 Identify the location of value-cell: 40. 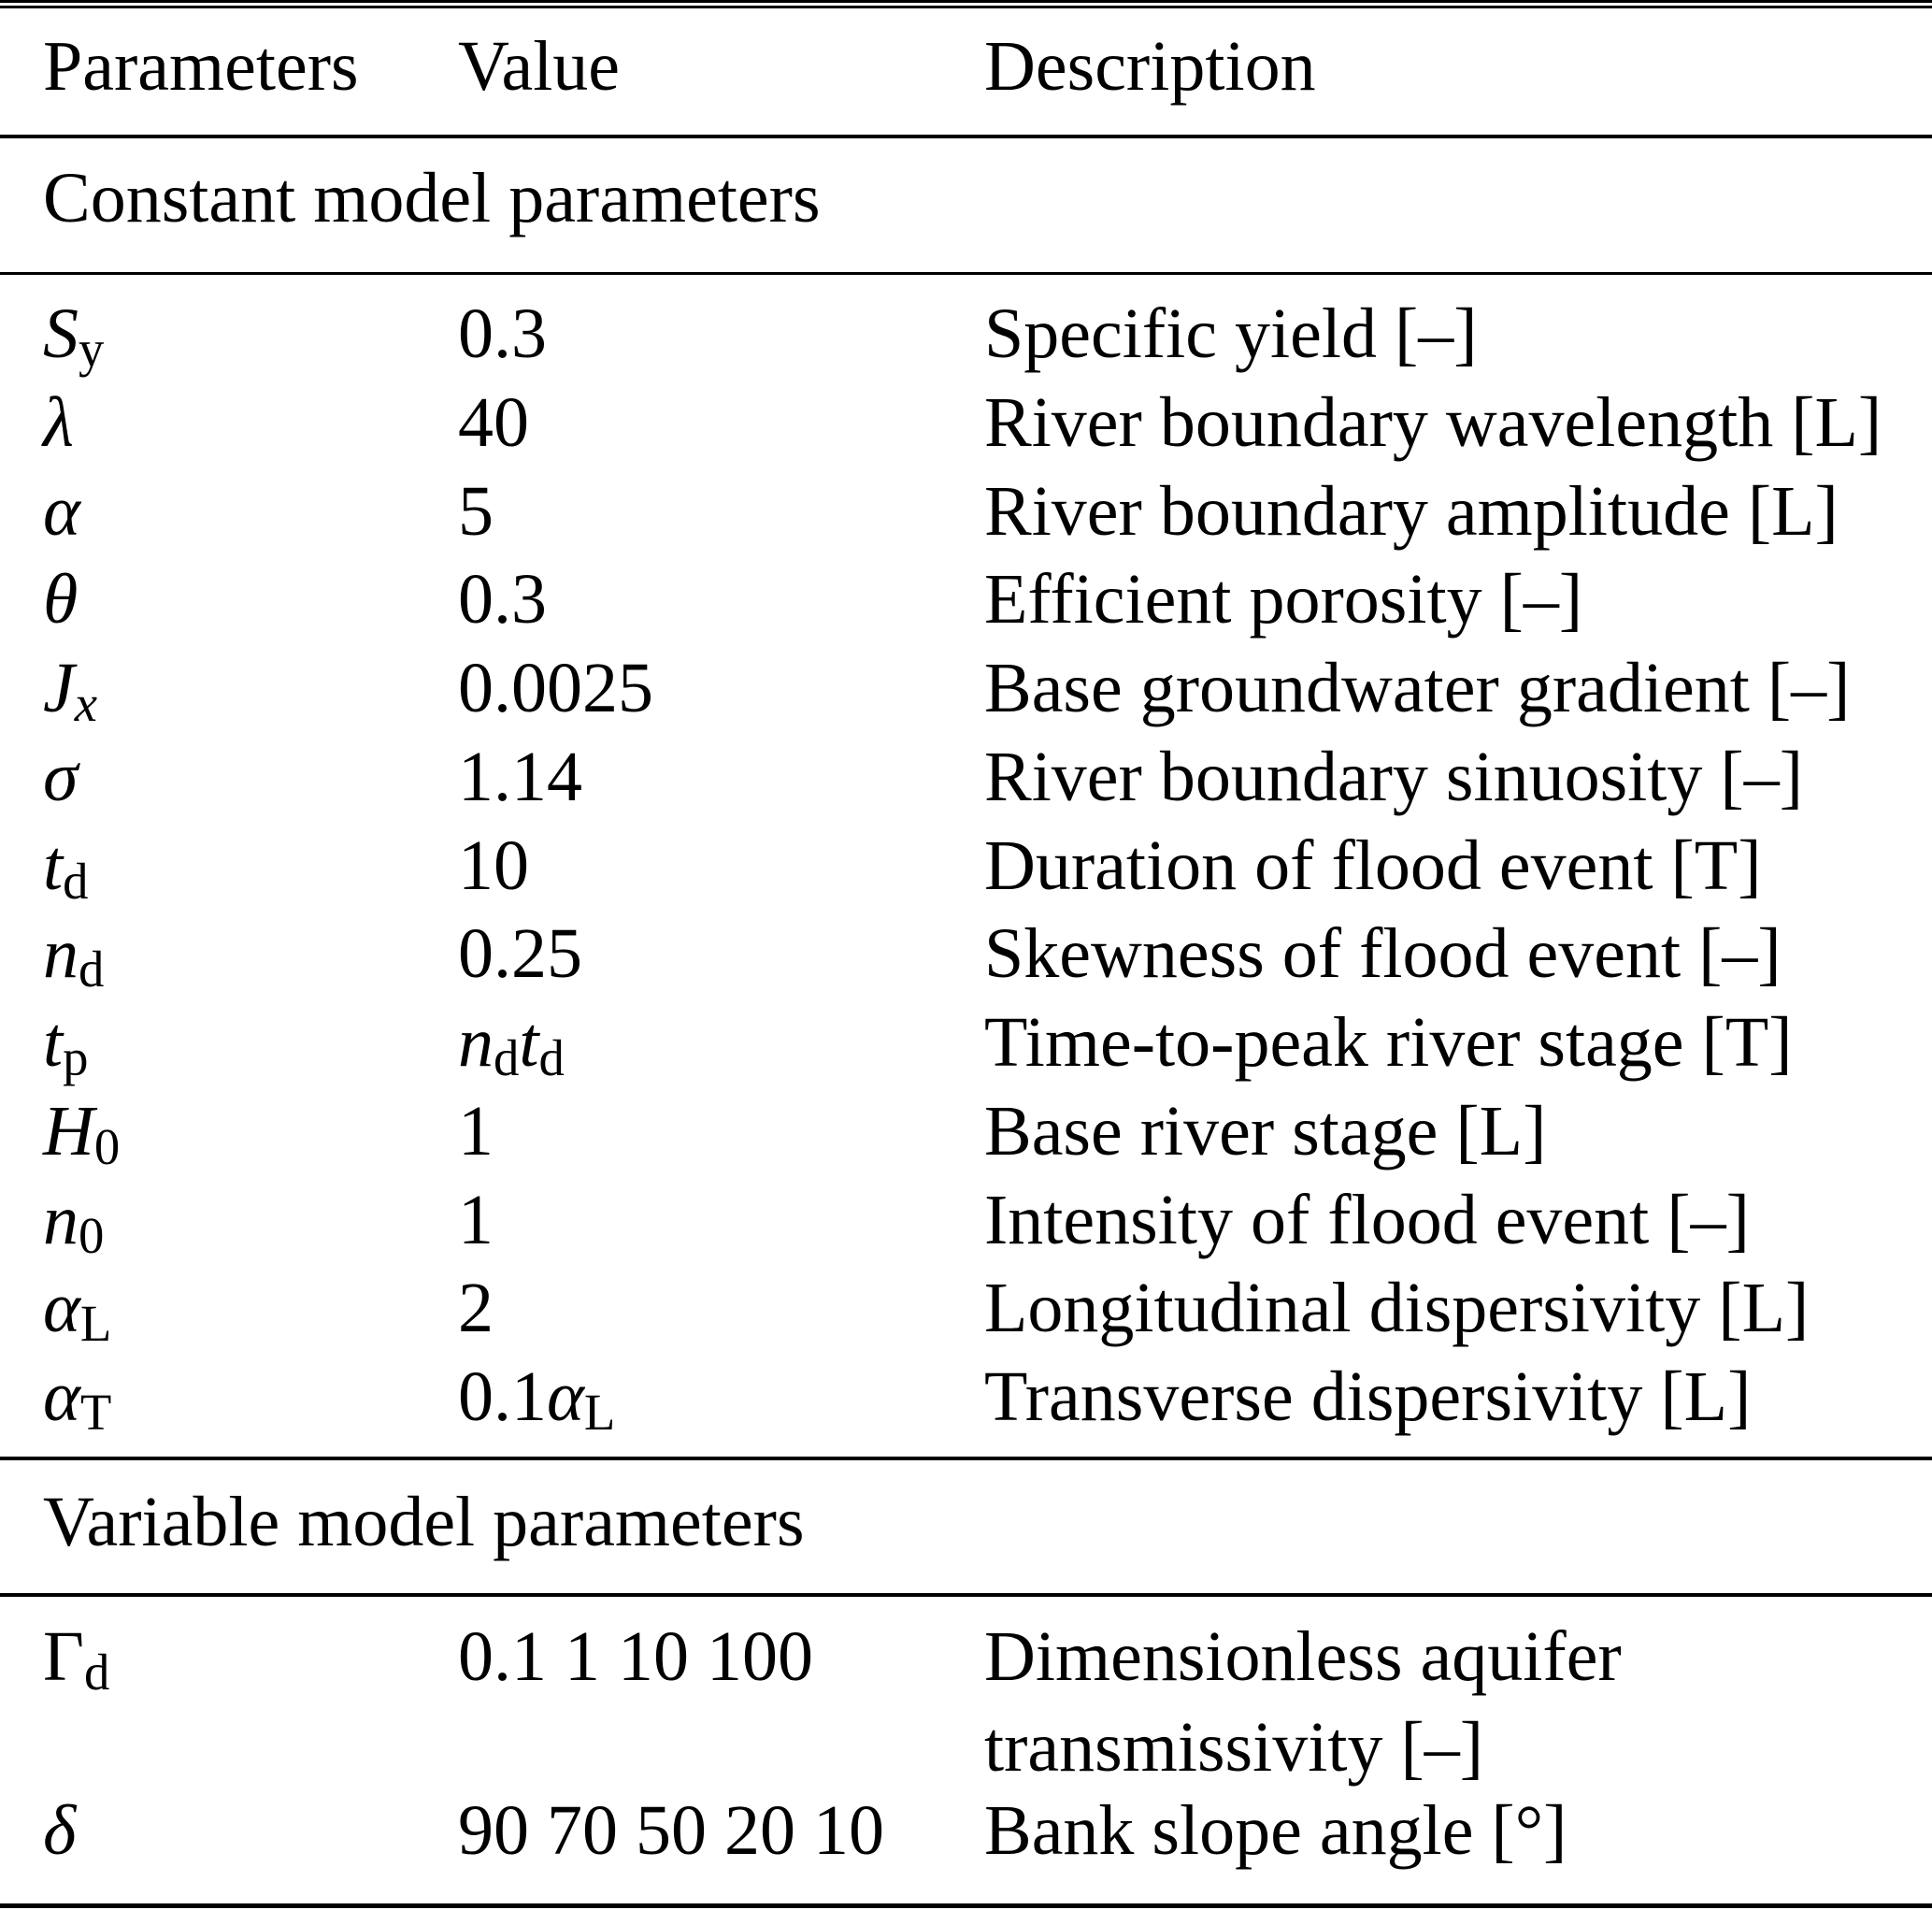
(493, 423).